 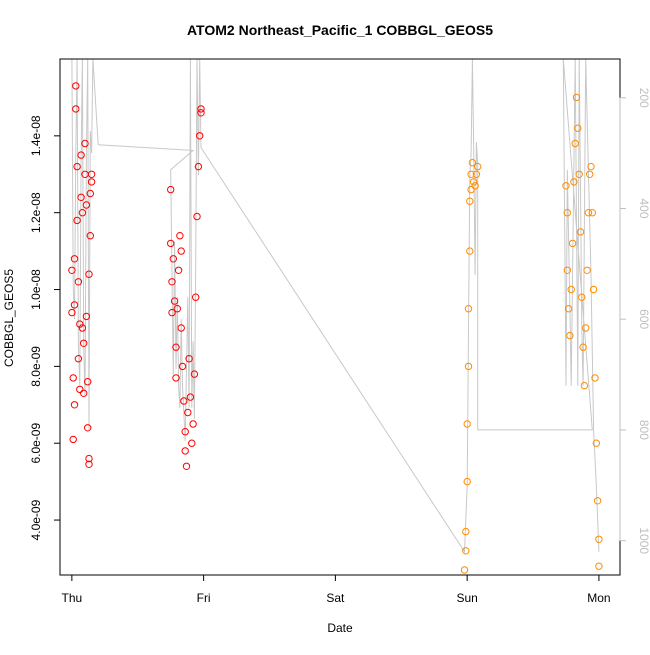 What do you see at coordinates (72, 598) in the screenshot?
I see `x-tick-label-1: Thu` at bounding box center [72, 598].